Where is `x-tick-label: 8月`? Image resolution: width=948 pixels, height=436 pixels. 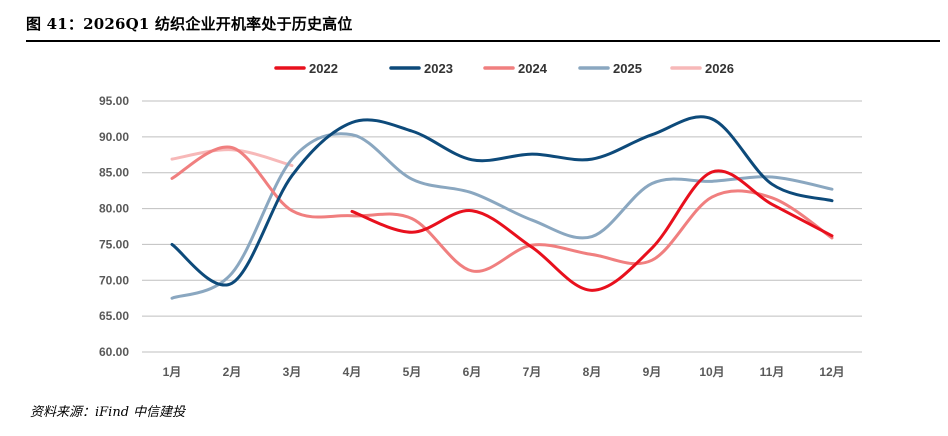 x-tick-label: 8月 is located at coordinates (592, 372).